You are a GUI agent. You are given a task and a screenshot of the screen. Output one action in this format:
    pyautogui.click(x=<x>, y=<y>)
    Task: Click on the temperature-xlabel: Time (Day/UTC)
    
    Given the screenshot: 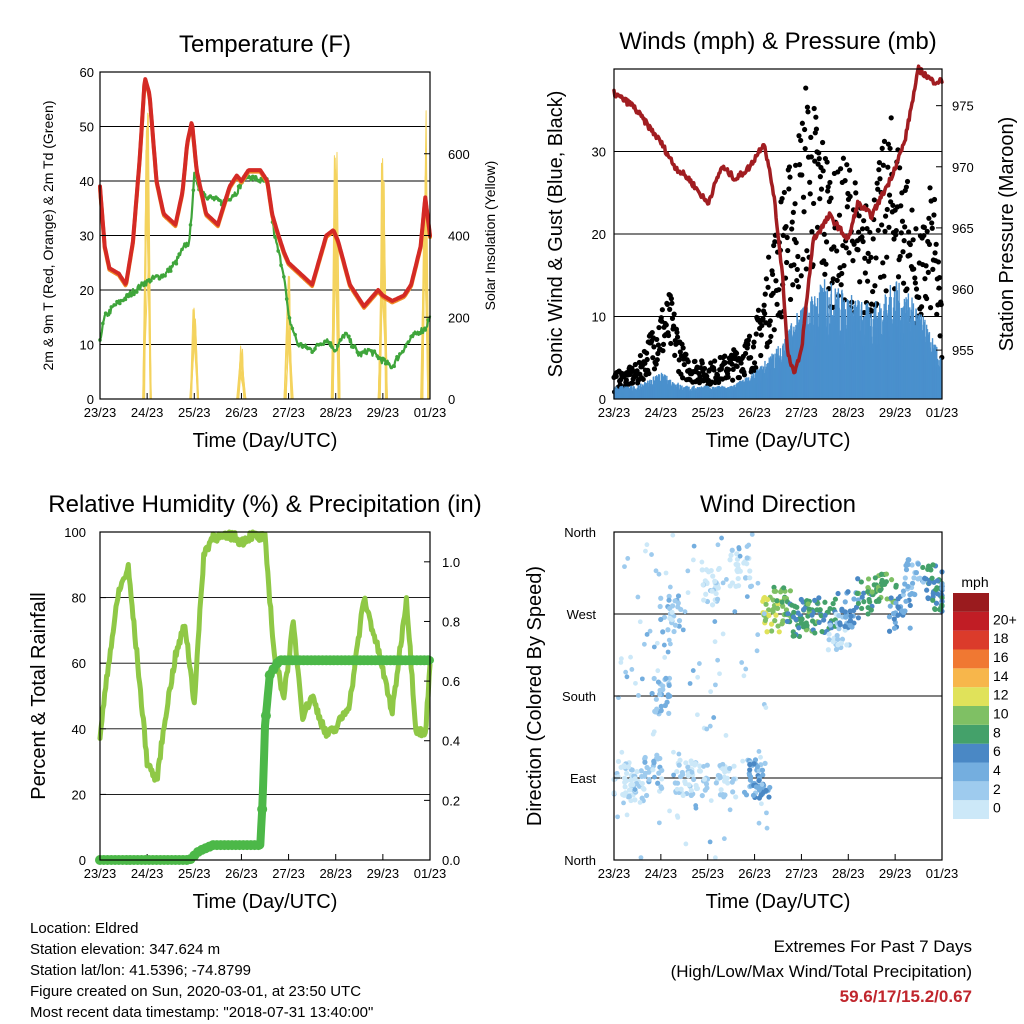 What is the action you would take?
    pyautogui.click(x=265, y=441)
    